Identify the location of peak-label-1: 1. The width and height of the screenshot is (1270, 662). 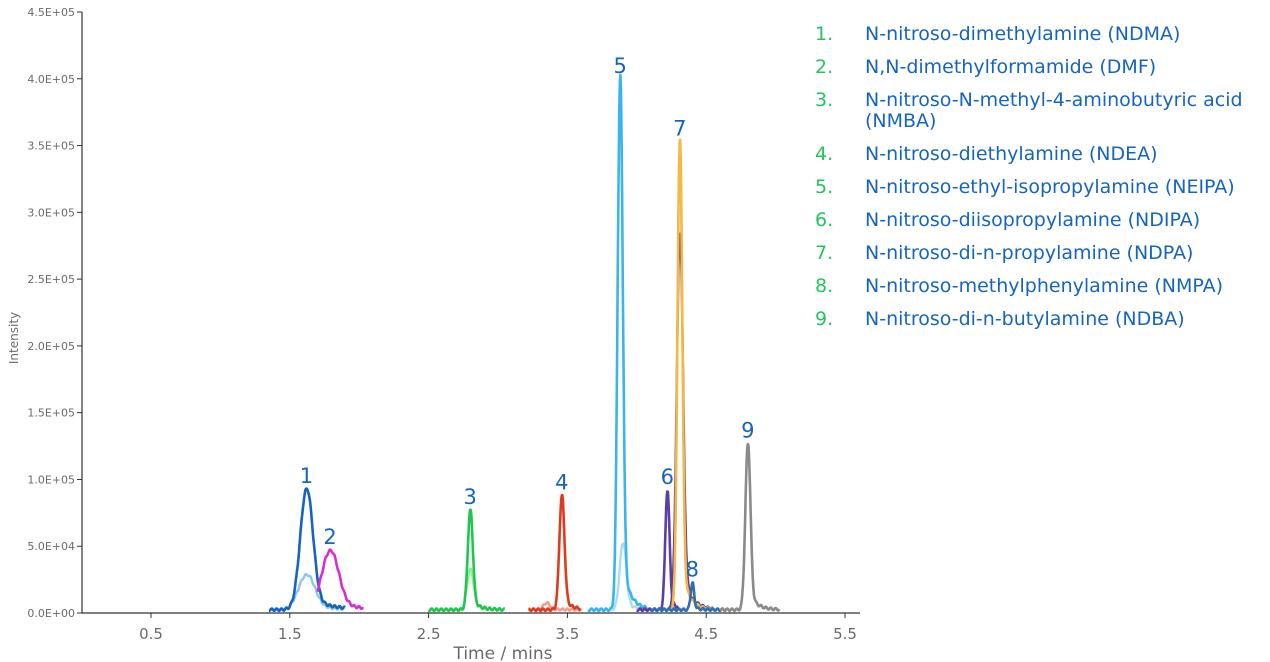
(306, 476).